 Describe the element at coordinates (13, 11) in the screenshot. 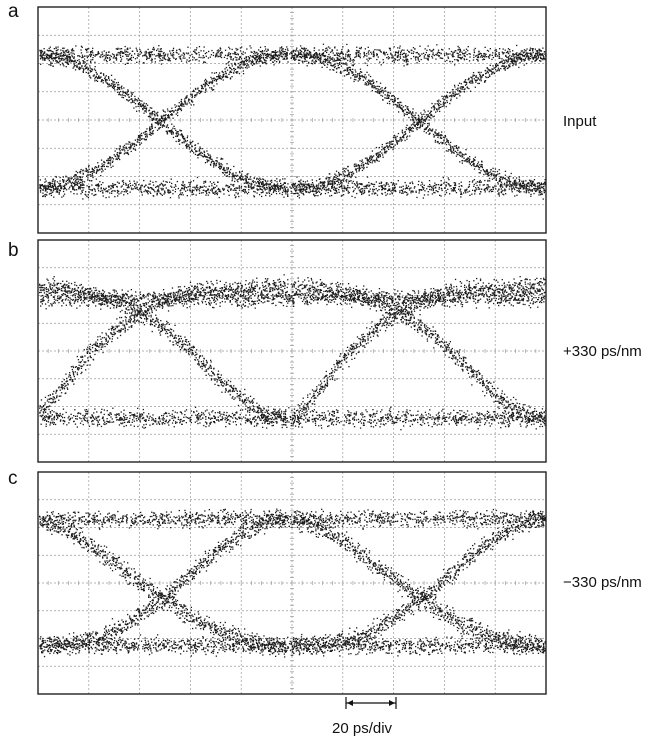

I see `panel-a-letter: a` at that location.